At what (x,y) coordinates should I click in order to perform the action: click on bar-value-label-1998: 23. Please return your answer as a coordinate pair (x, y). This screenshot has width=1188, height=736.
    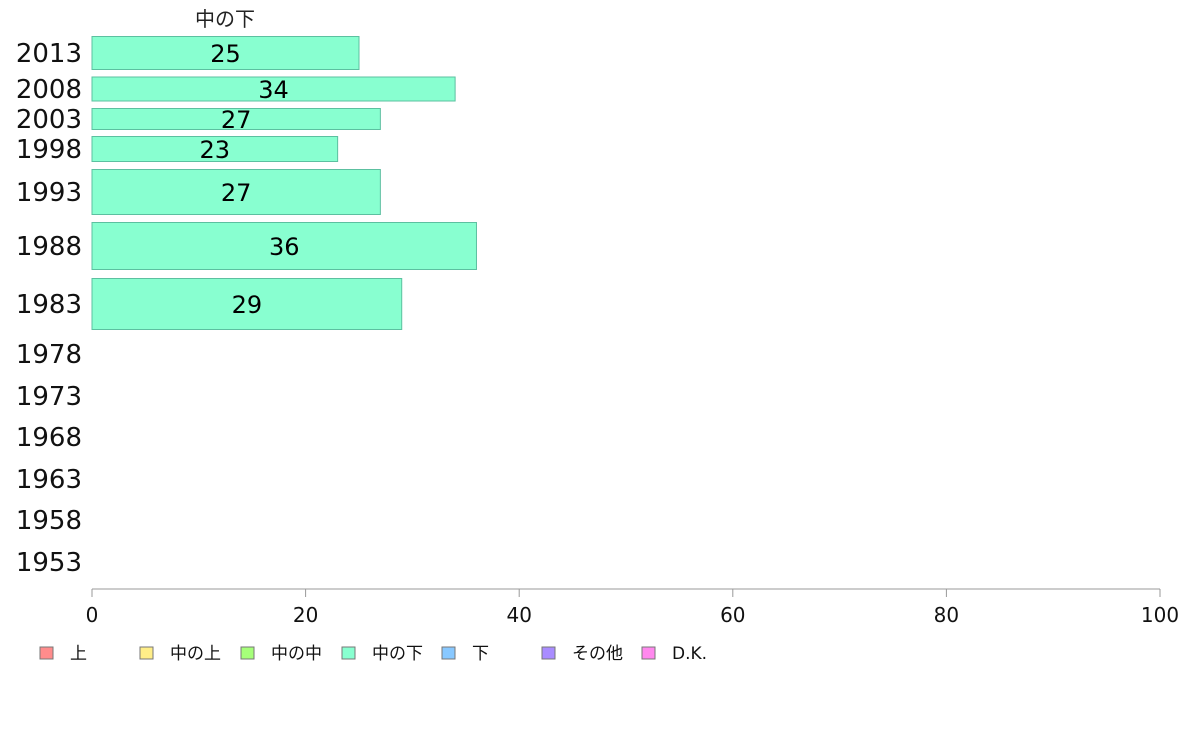
    Looking at the image, I should click on (215, 150).